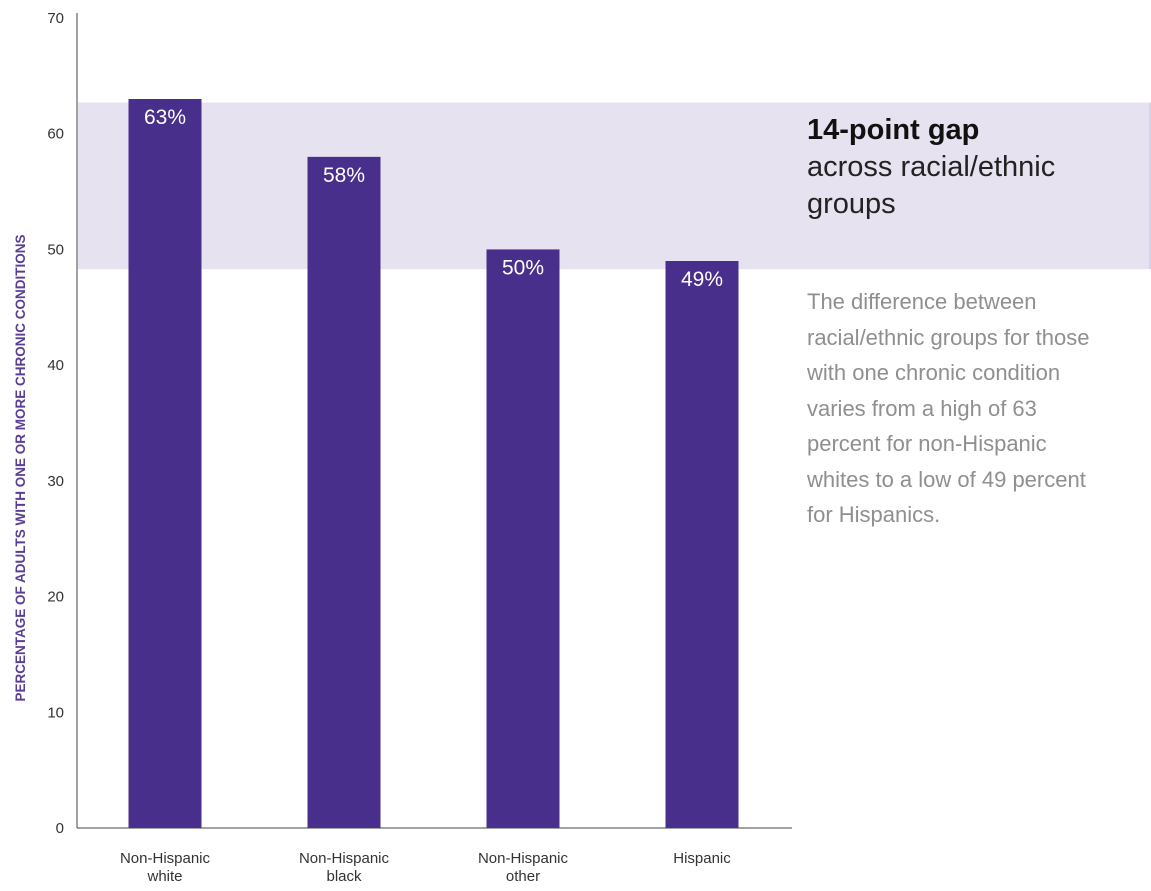 This screenshot has height=891, width=1151. I want to click on bar-value-label: 63%, so click(165, 117).